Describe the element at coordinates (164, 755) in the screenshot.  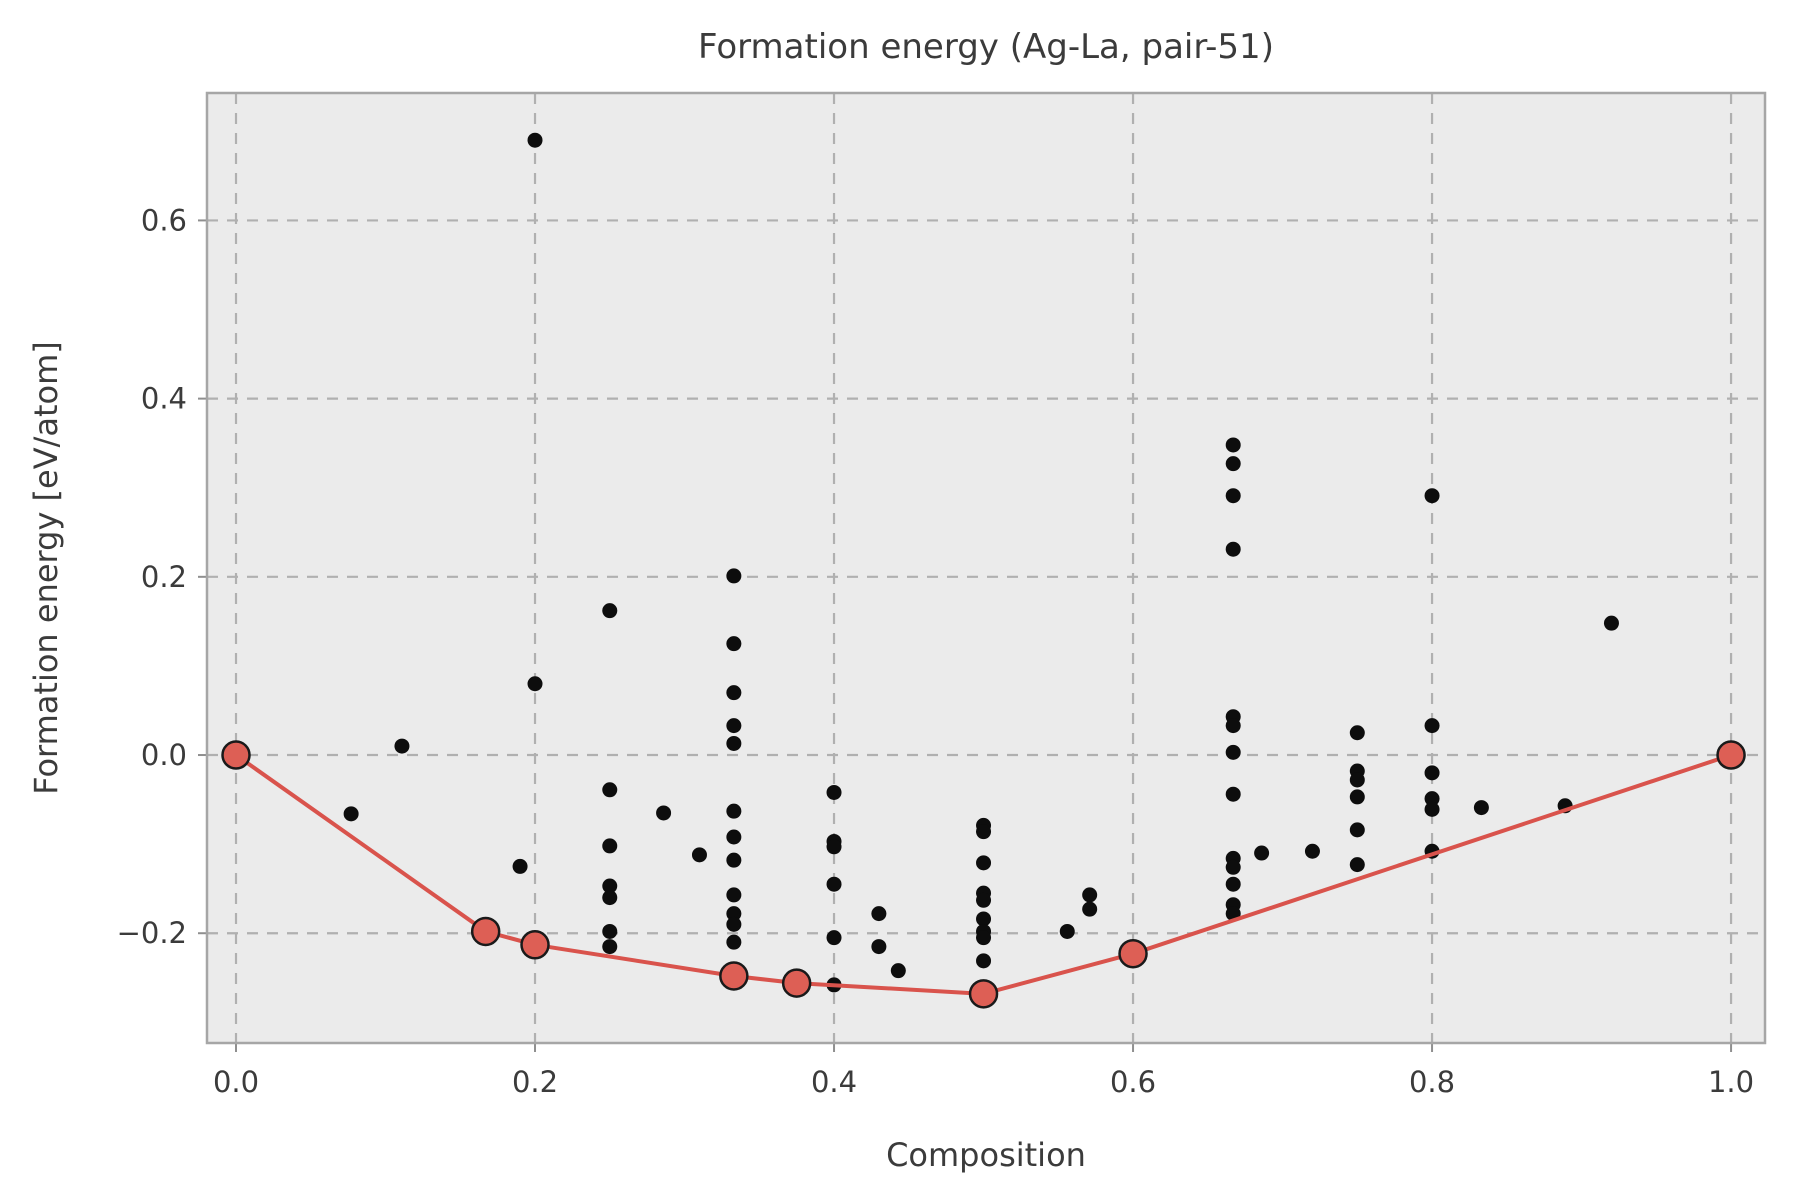
I see `y-tick-label: 0.0` at that location.